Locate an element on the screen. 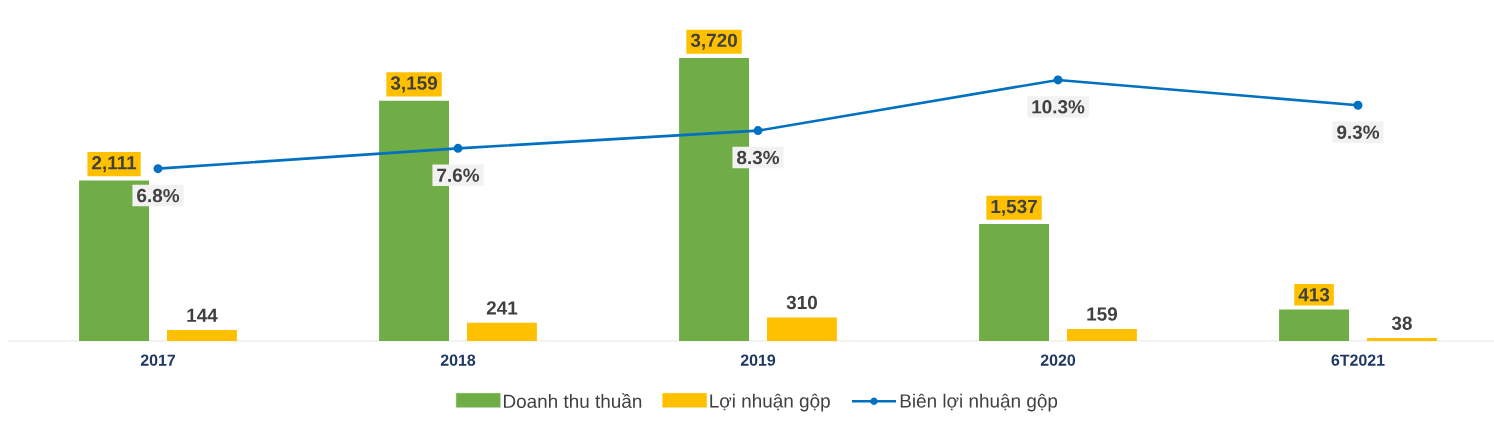 The image size is (1494, 427). data-label: 3,720 is located at coordinates (713, 41).